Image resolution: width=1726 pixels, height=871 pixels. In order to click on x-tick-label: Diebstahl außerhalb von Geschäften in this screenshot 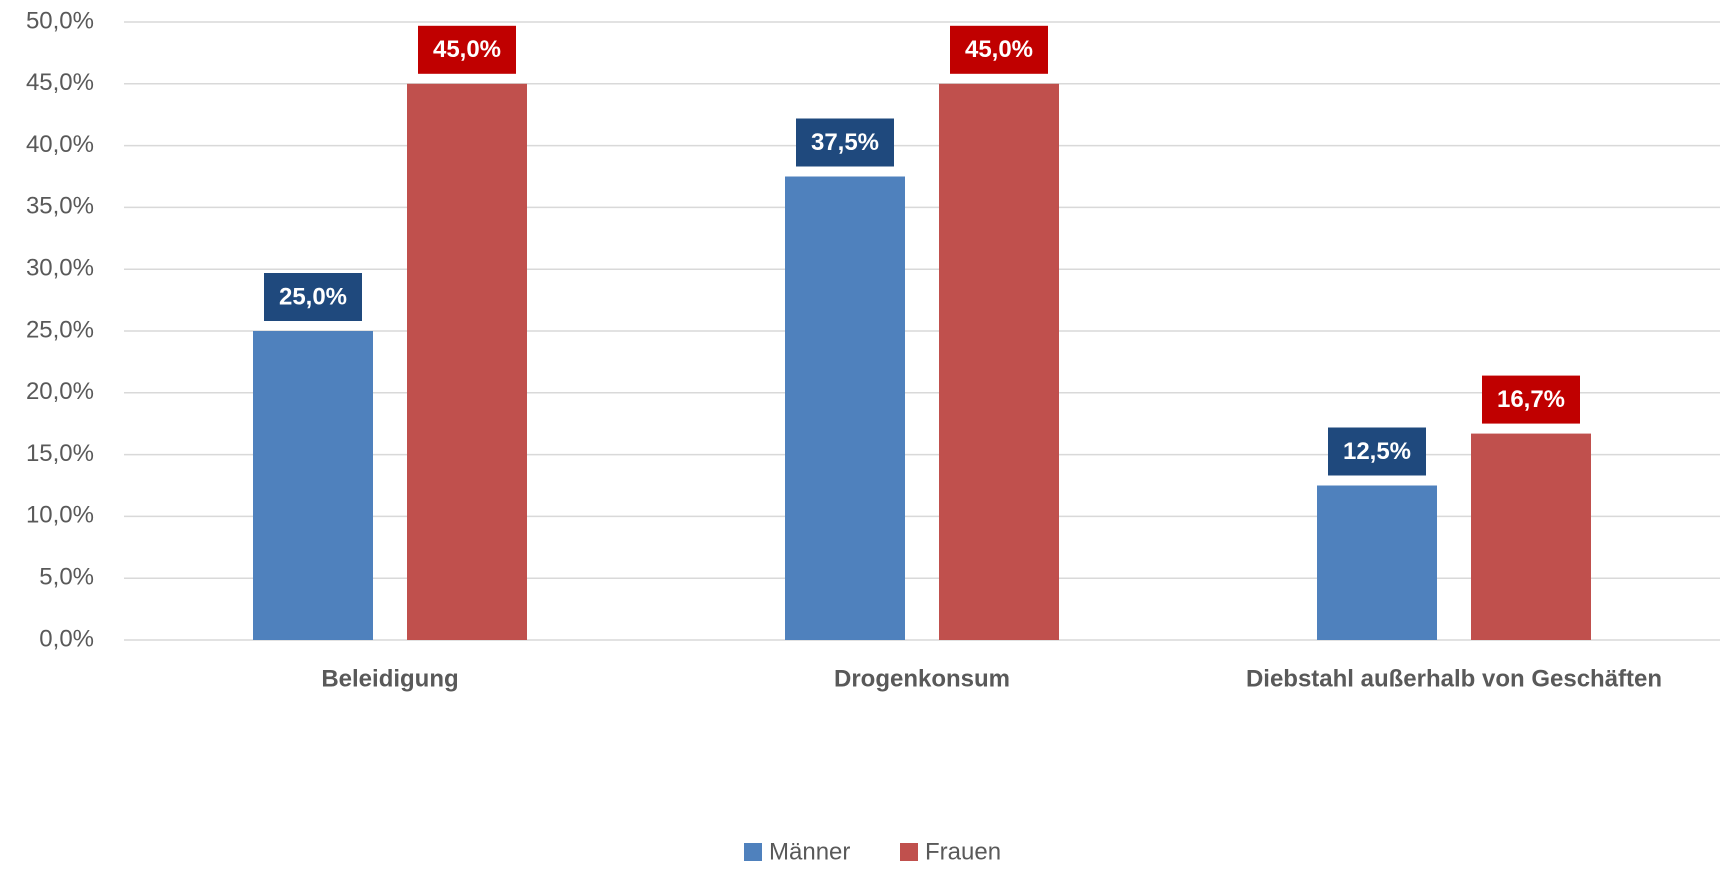, I will do `click(1454, 678)`.